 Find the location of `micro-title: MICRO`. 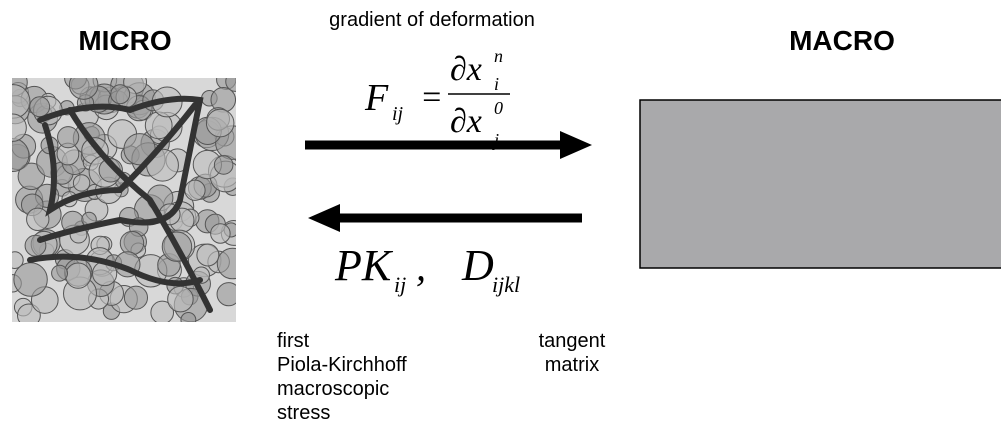

micro-title: MICRO is located at coordinates (124, 40).